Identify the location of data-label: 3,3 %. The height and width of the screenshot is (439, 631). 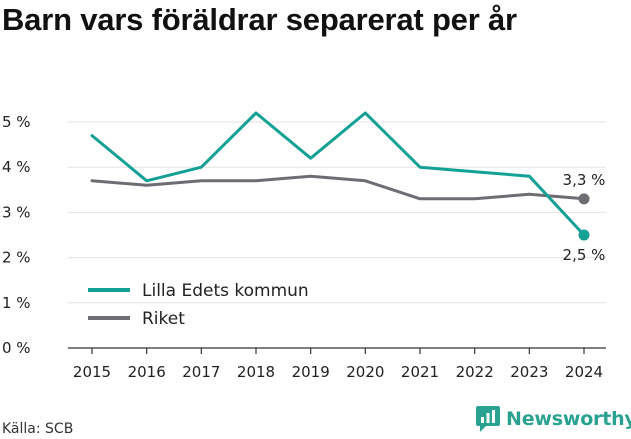
(584, 180).